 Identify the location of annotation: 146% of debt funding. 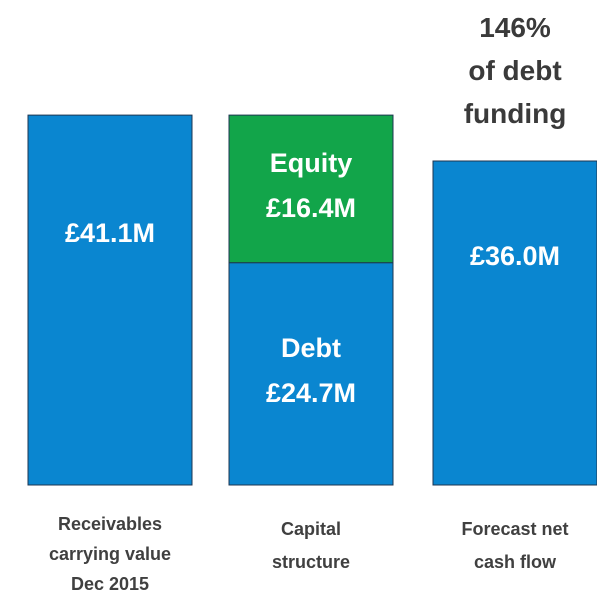
(515, 70).